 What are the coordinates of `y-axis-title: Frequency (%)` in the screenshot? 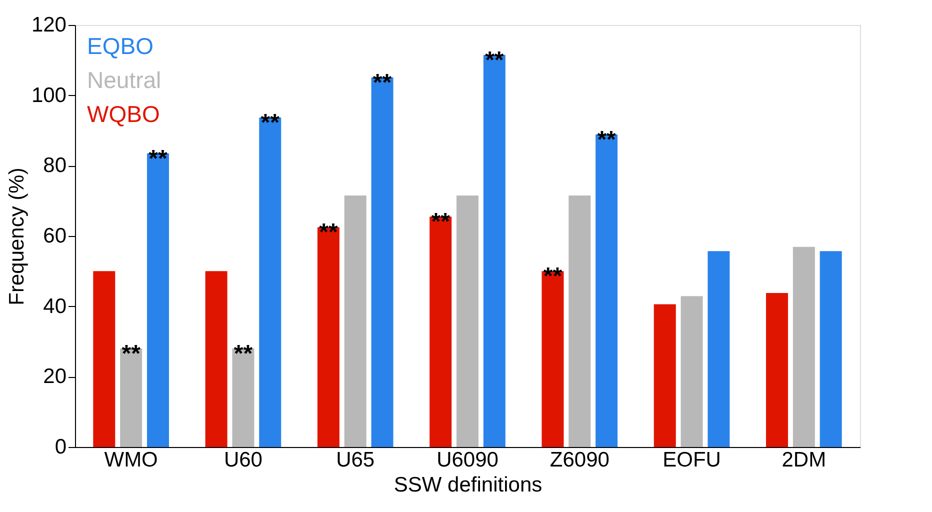 It's located at (16, 237).